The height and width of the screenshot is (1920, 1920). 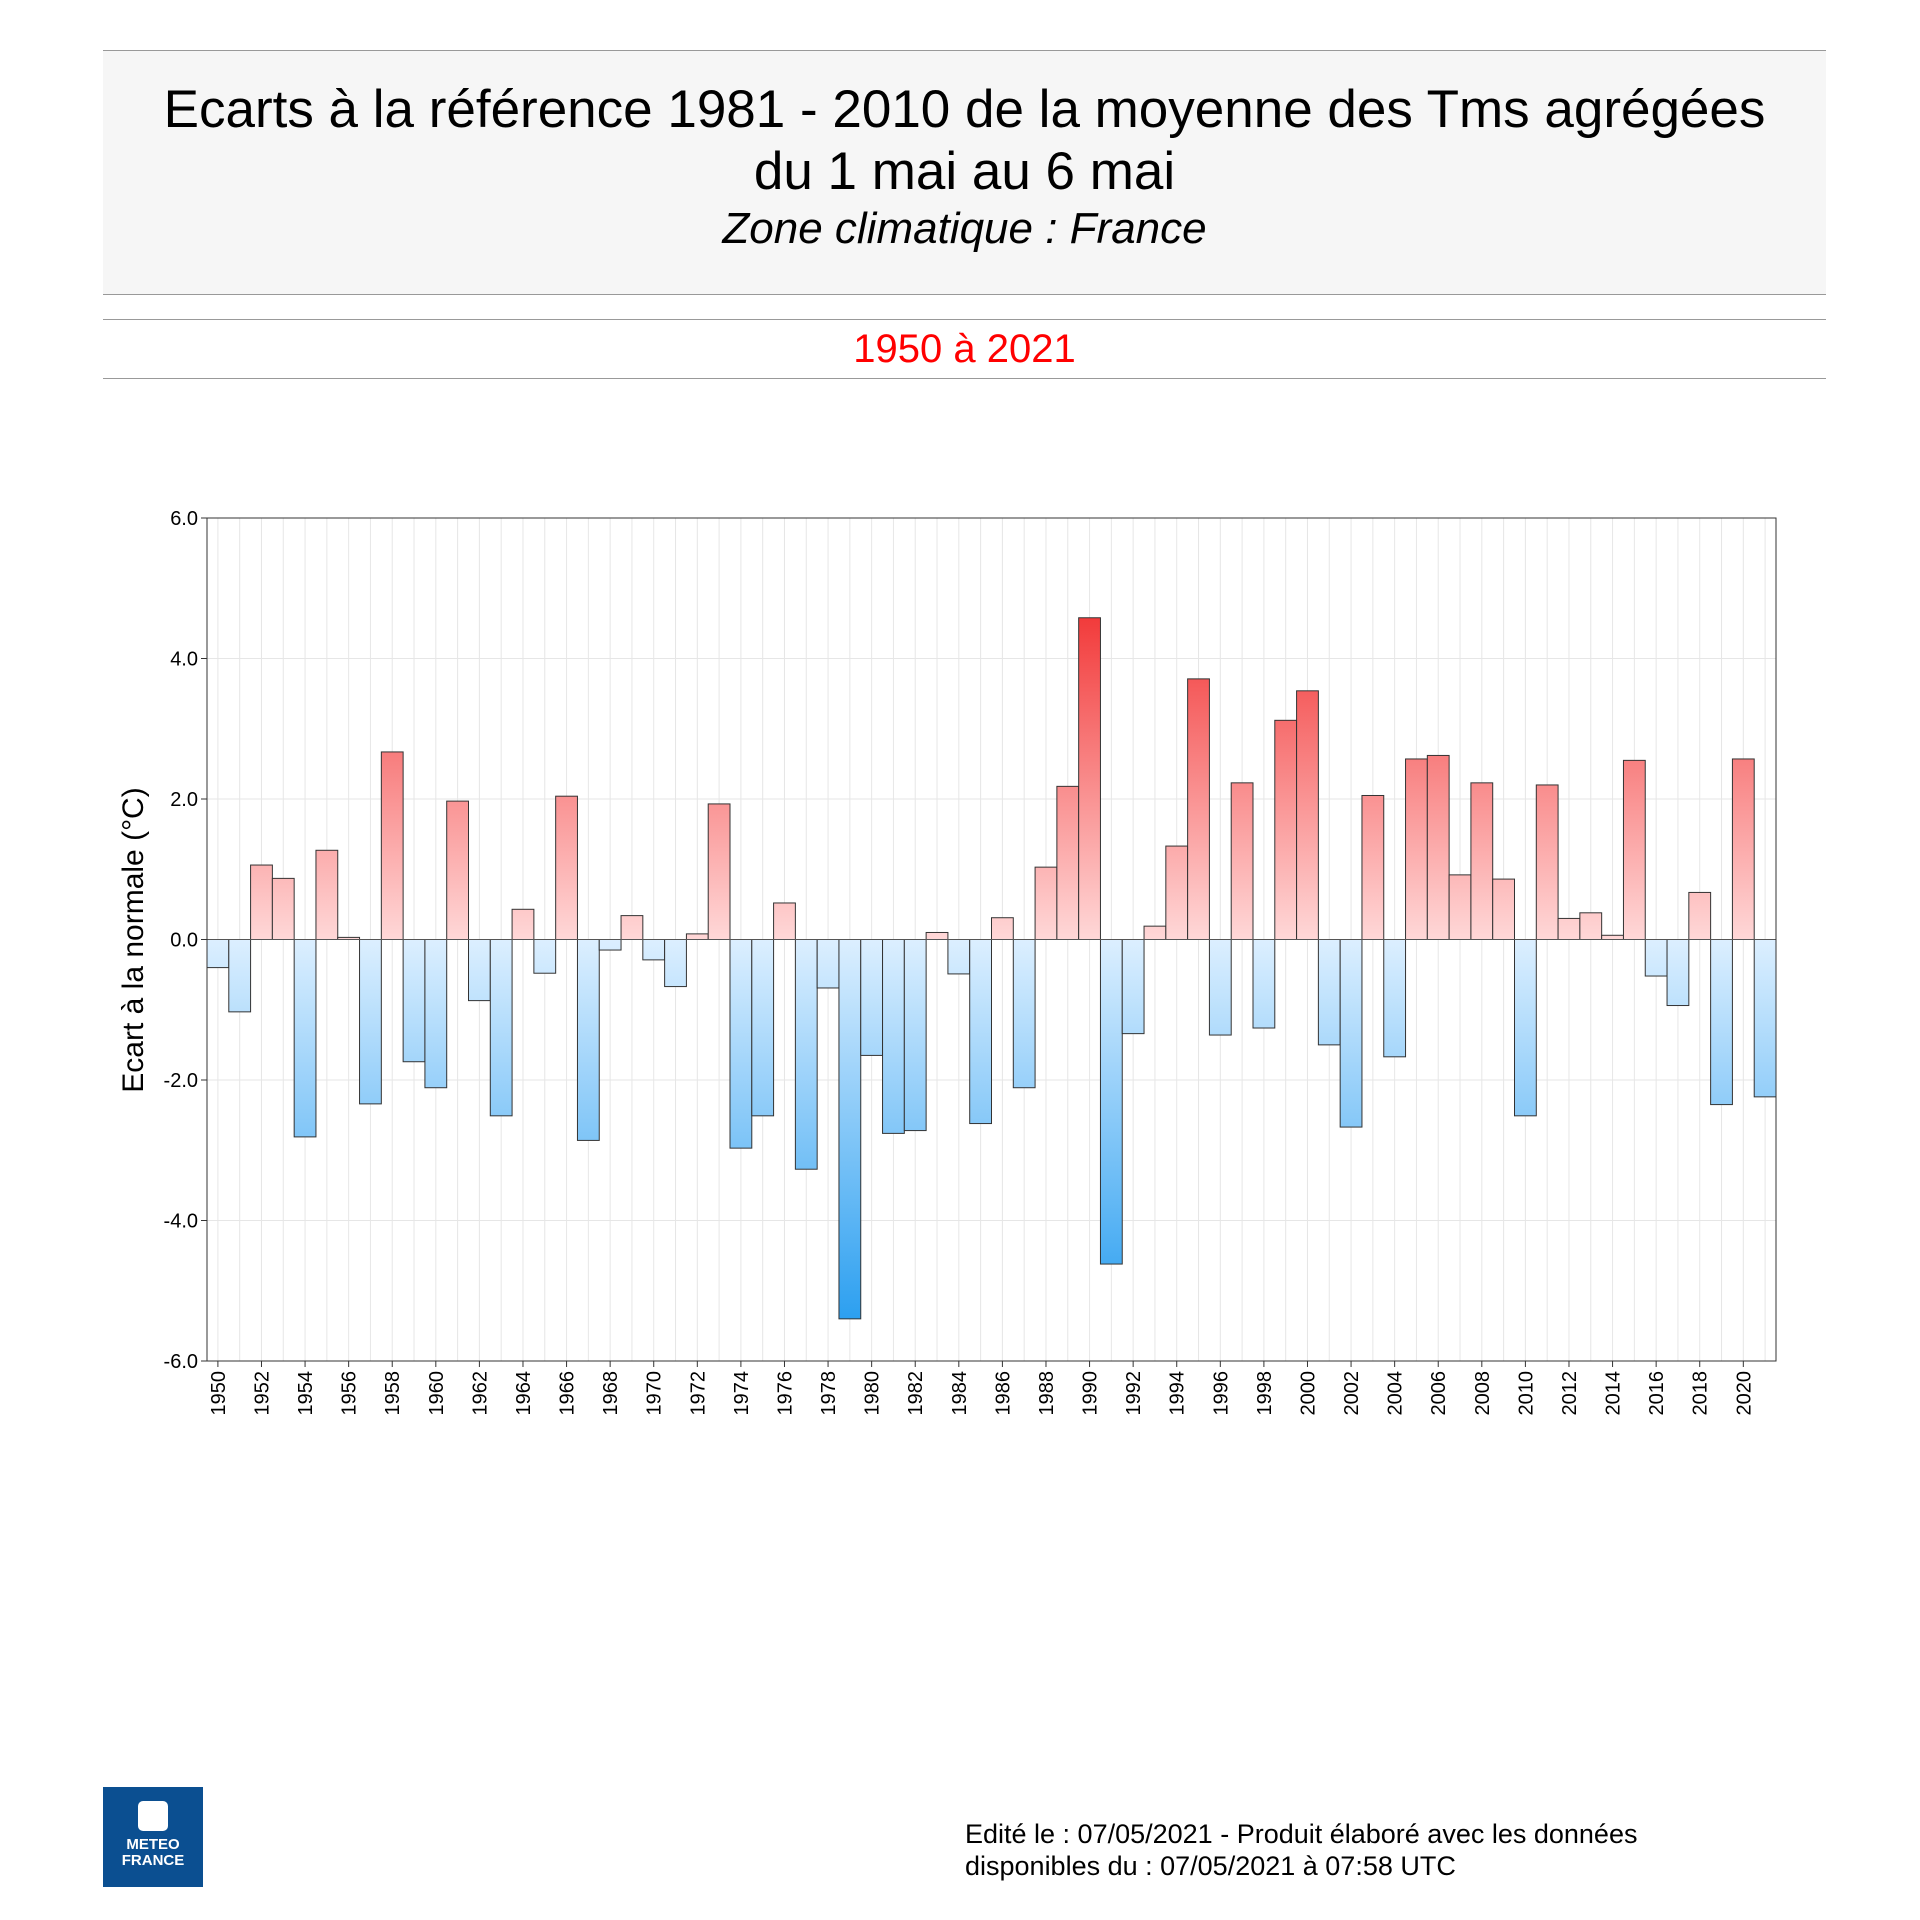 What do you see at coordinates (1024, 1014) in the screenshot?
I see `bar-1987` at bounding box center [1024, 1014].